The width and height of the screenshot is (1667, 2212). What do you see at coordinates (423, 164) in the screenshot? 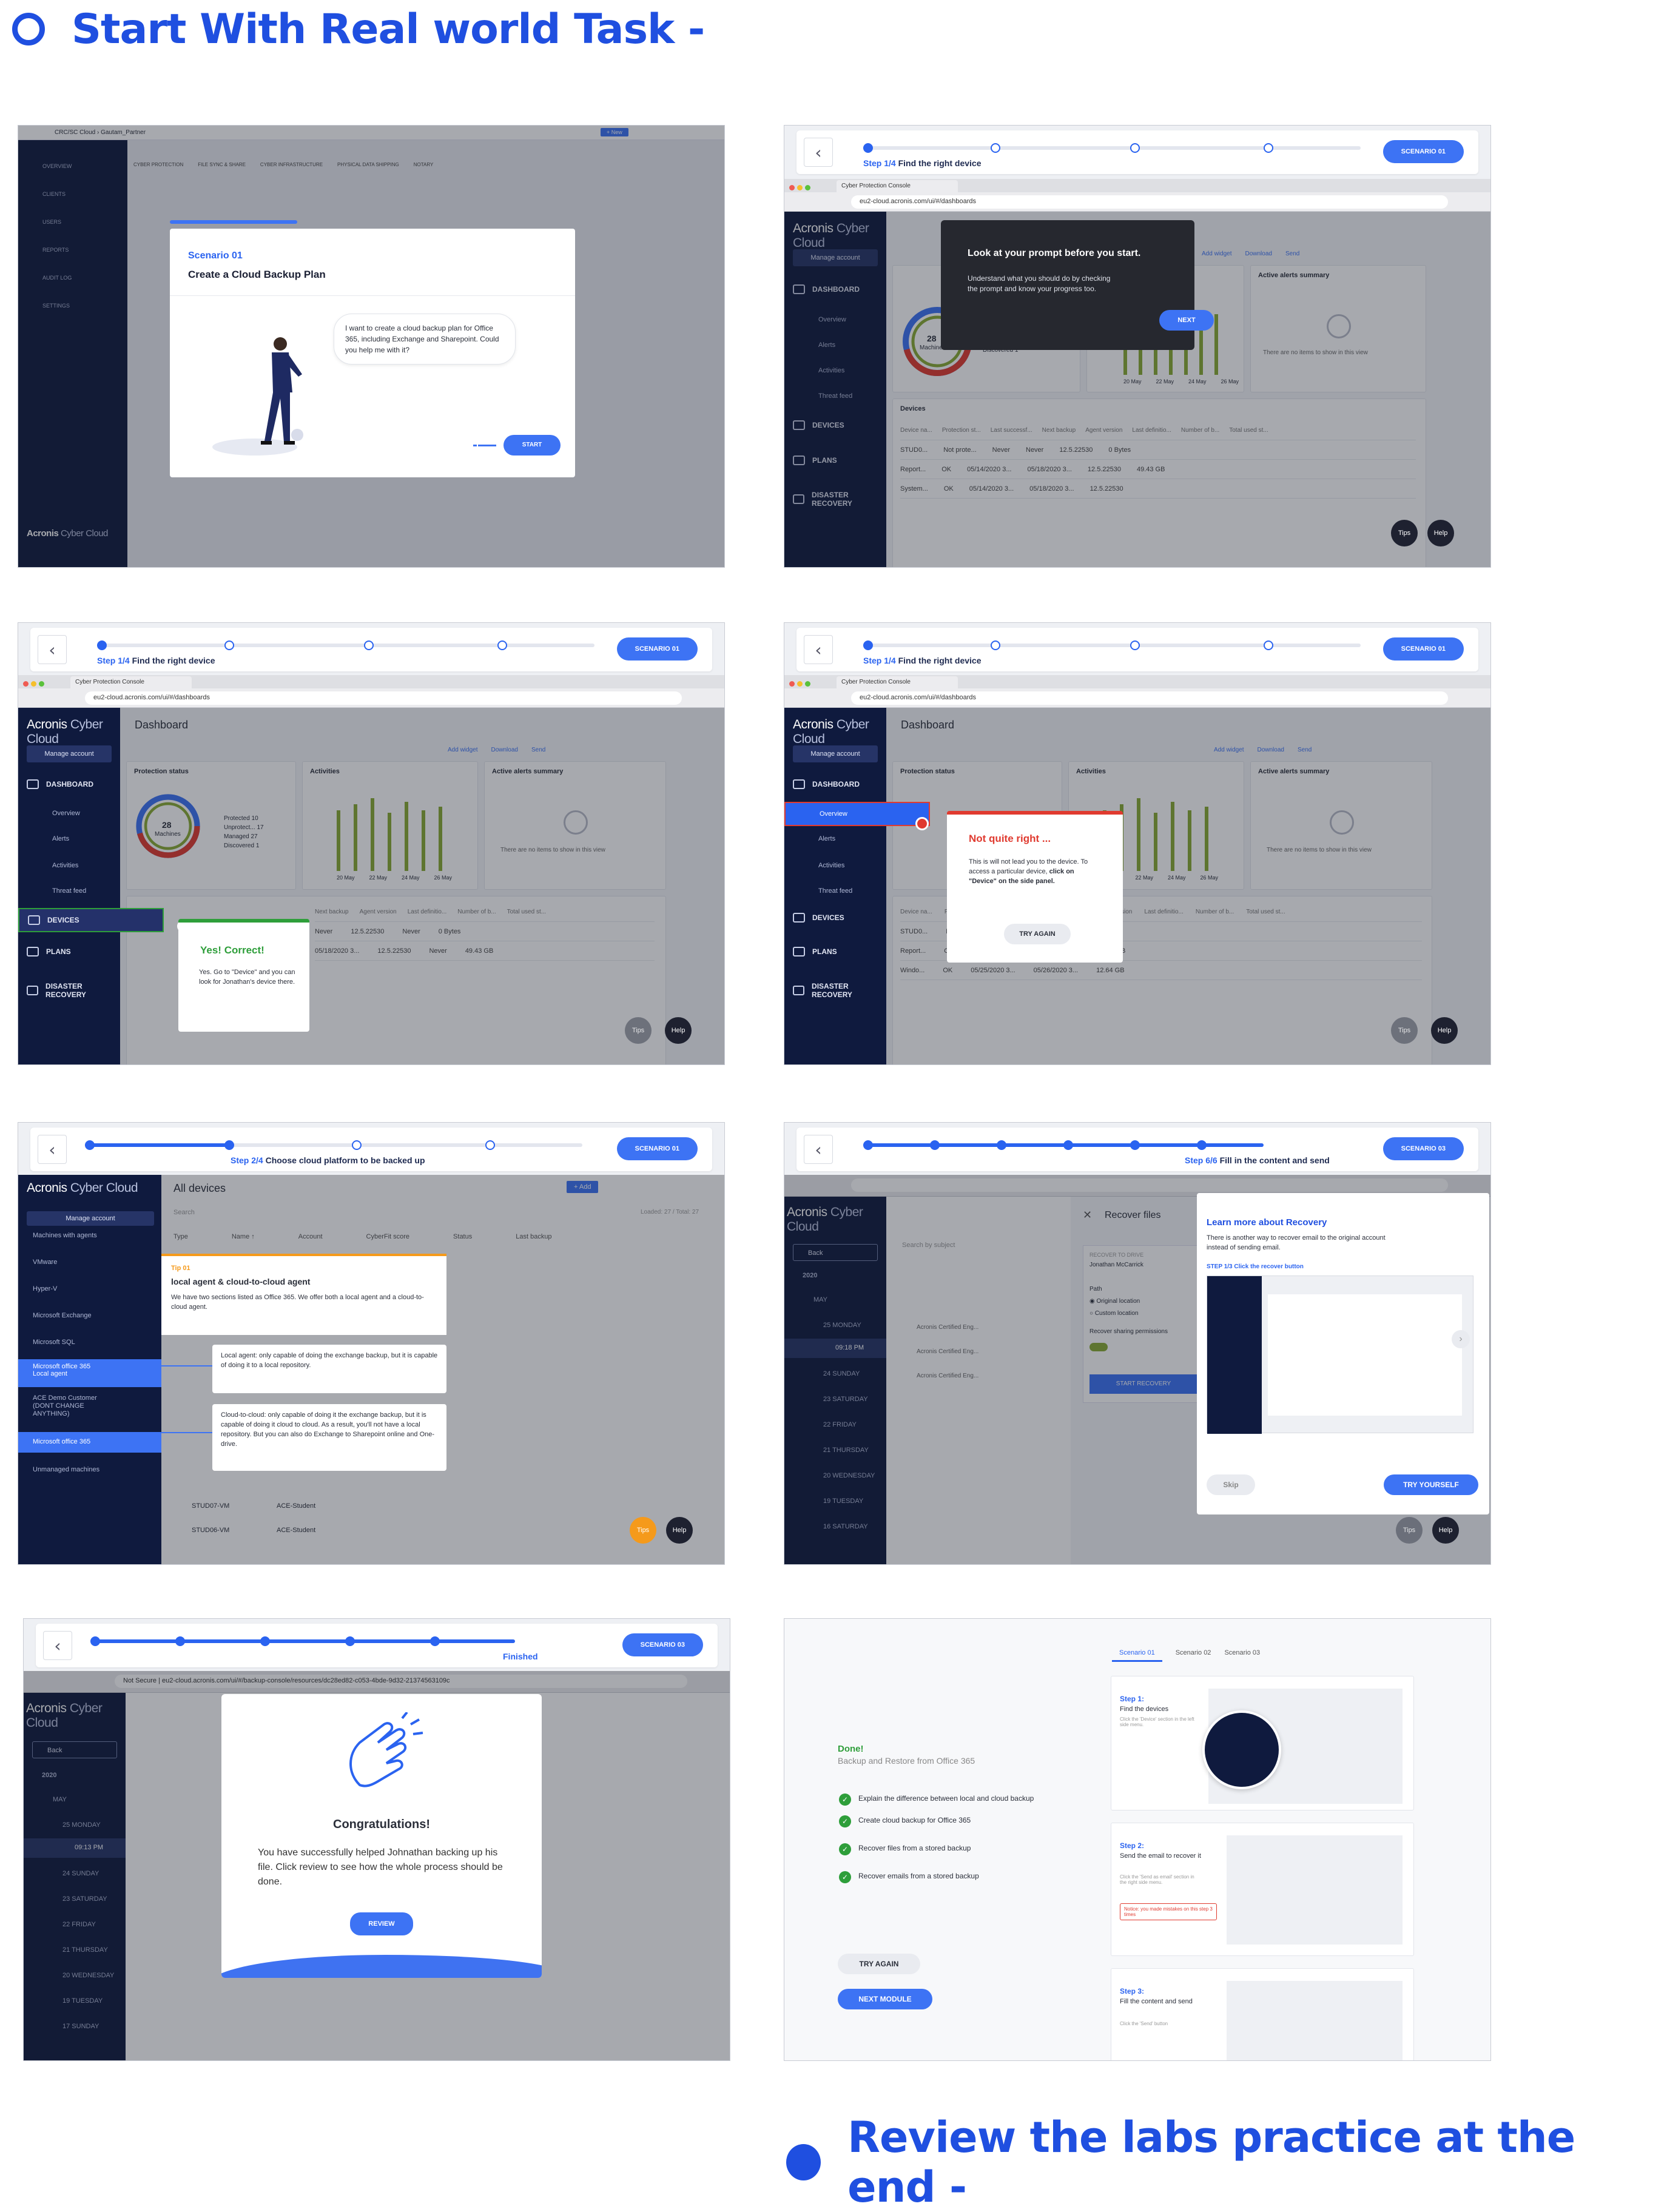
I see `tab-notary: NOTARY` at bounding box center [423, 164].